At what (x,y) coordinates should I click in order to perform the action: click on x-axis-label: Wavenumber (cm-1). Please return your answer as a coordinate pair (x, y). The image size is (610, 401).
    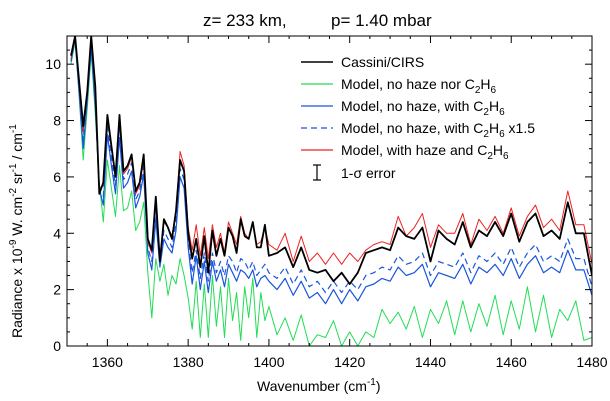
    Looking at the image, I should click on (319, 385).